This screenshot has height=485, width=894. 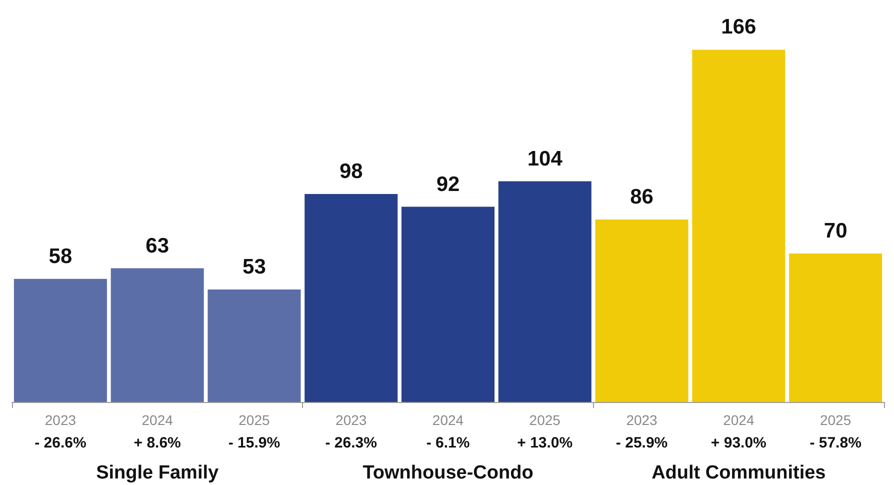 I want to click on text: + 8.6%, so click(x=157, y=443).